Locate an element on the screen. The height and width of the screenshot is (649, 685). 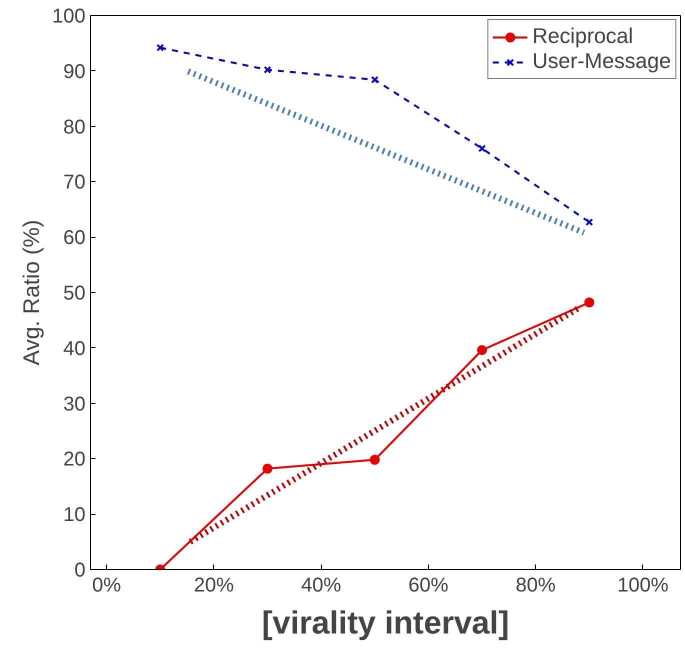
legend-label: User-Message is located at coordinates (601, 61).